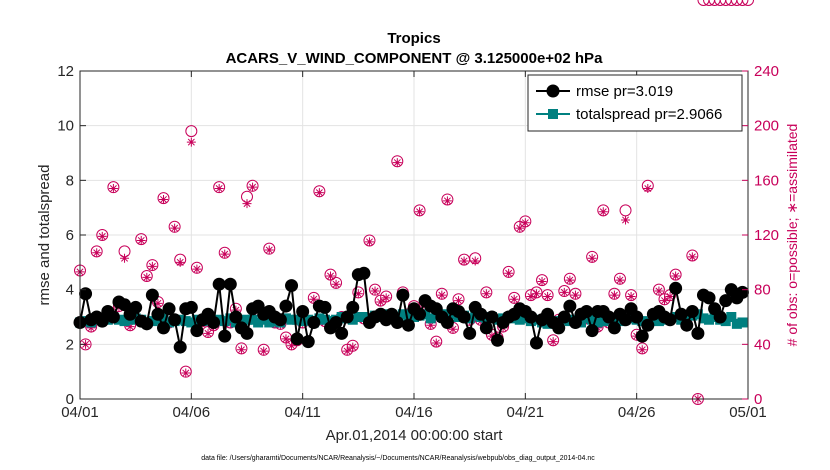 This screenshot has width=830, height=470. I want to click on legend-spread-marker, so click(553, 114).